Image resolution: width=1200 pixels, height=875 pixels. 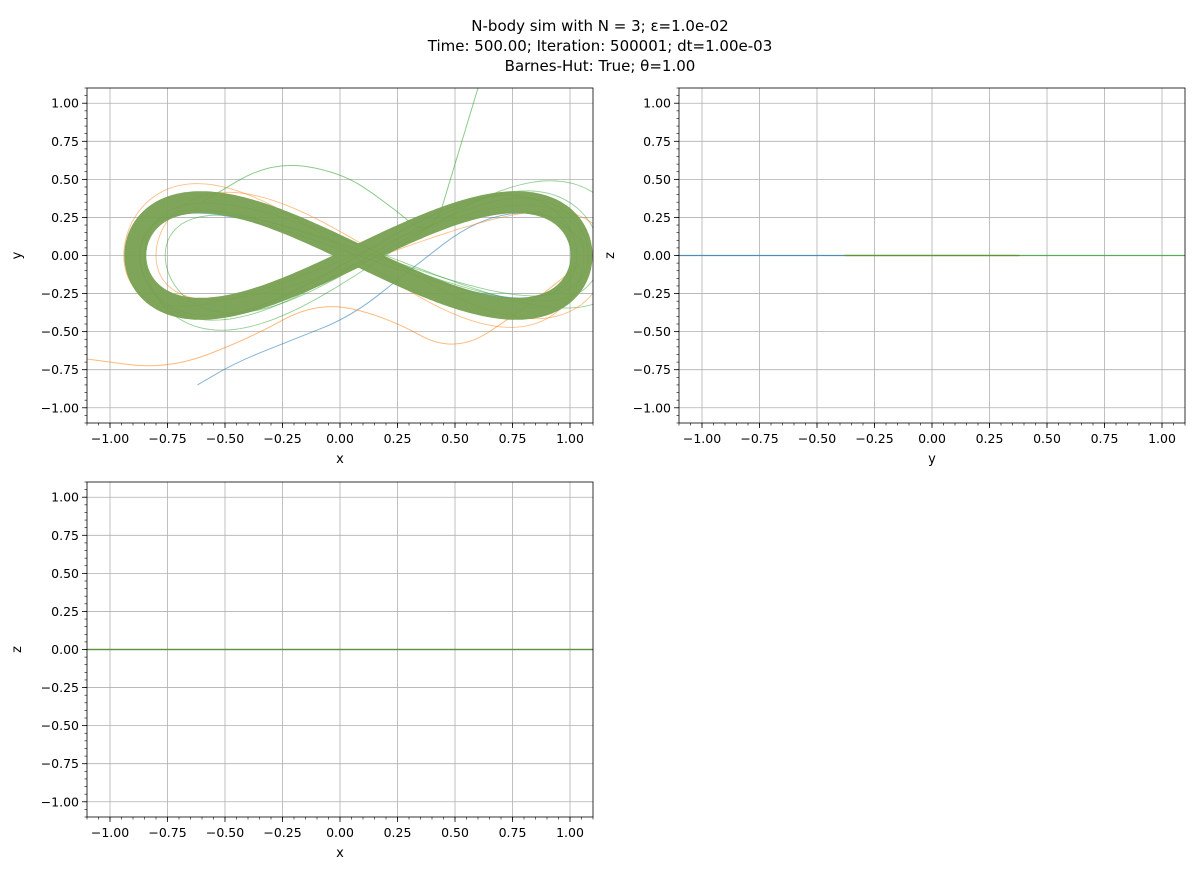 I want to click on y-axis-label: y, so click(x=17, y=255).